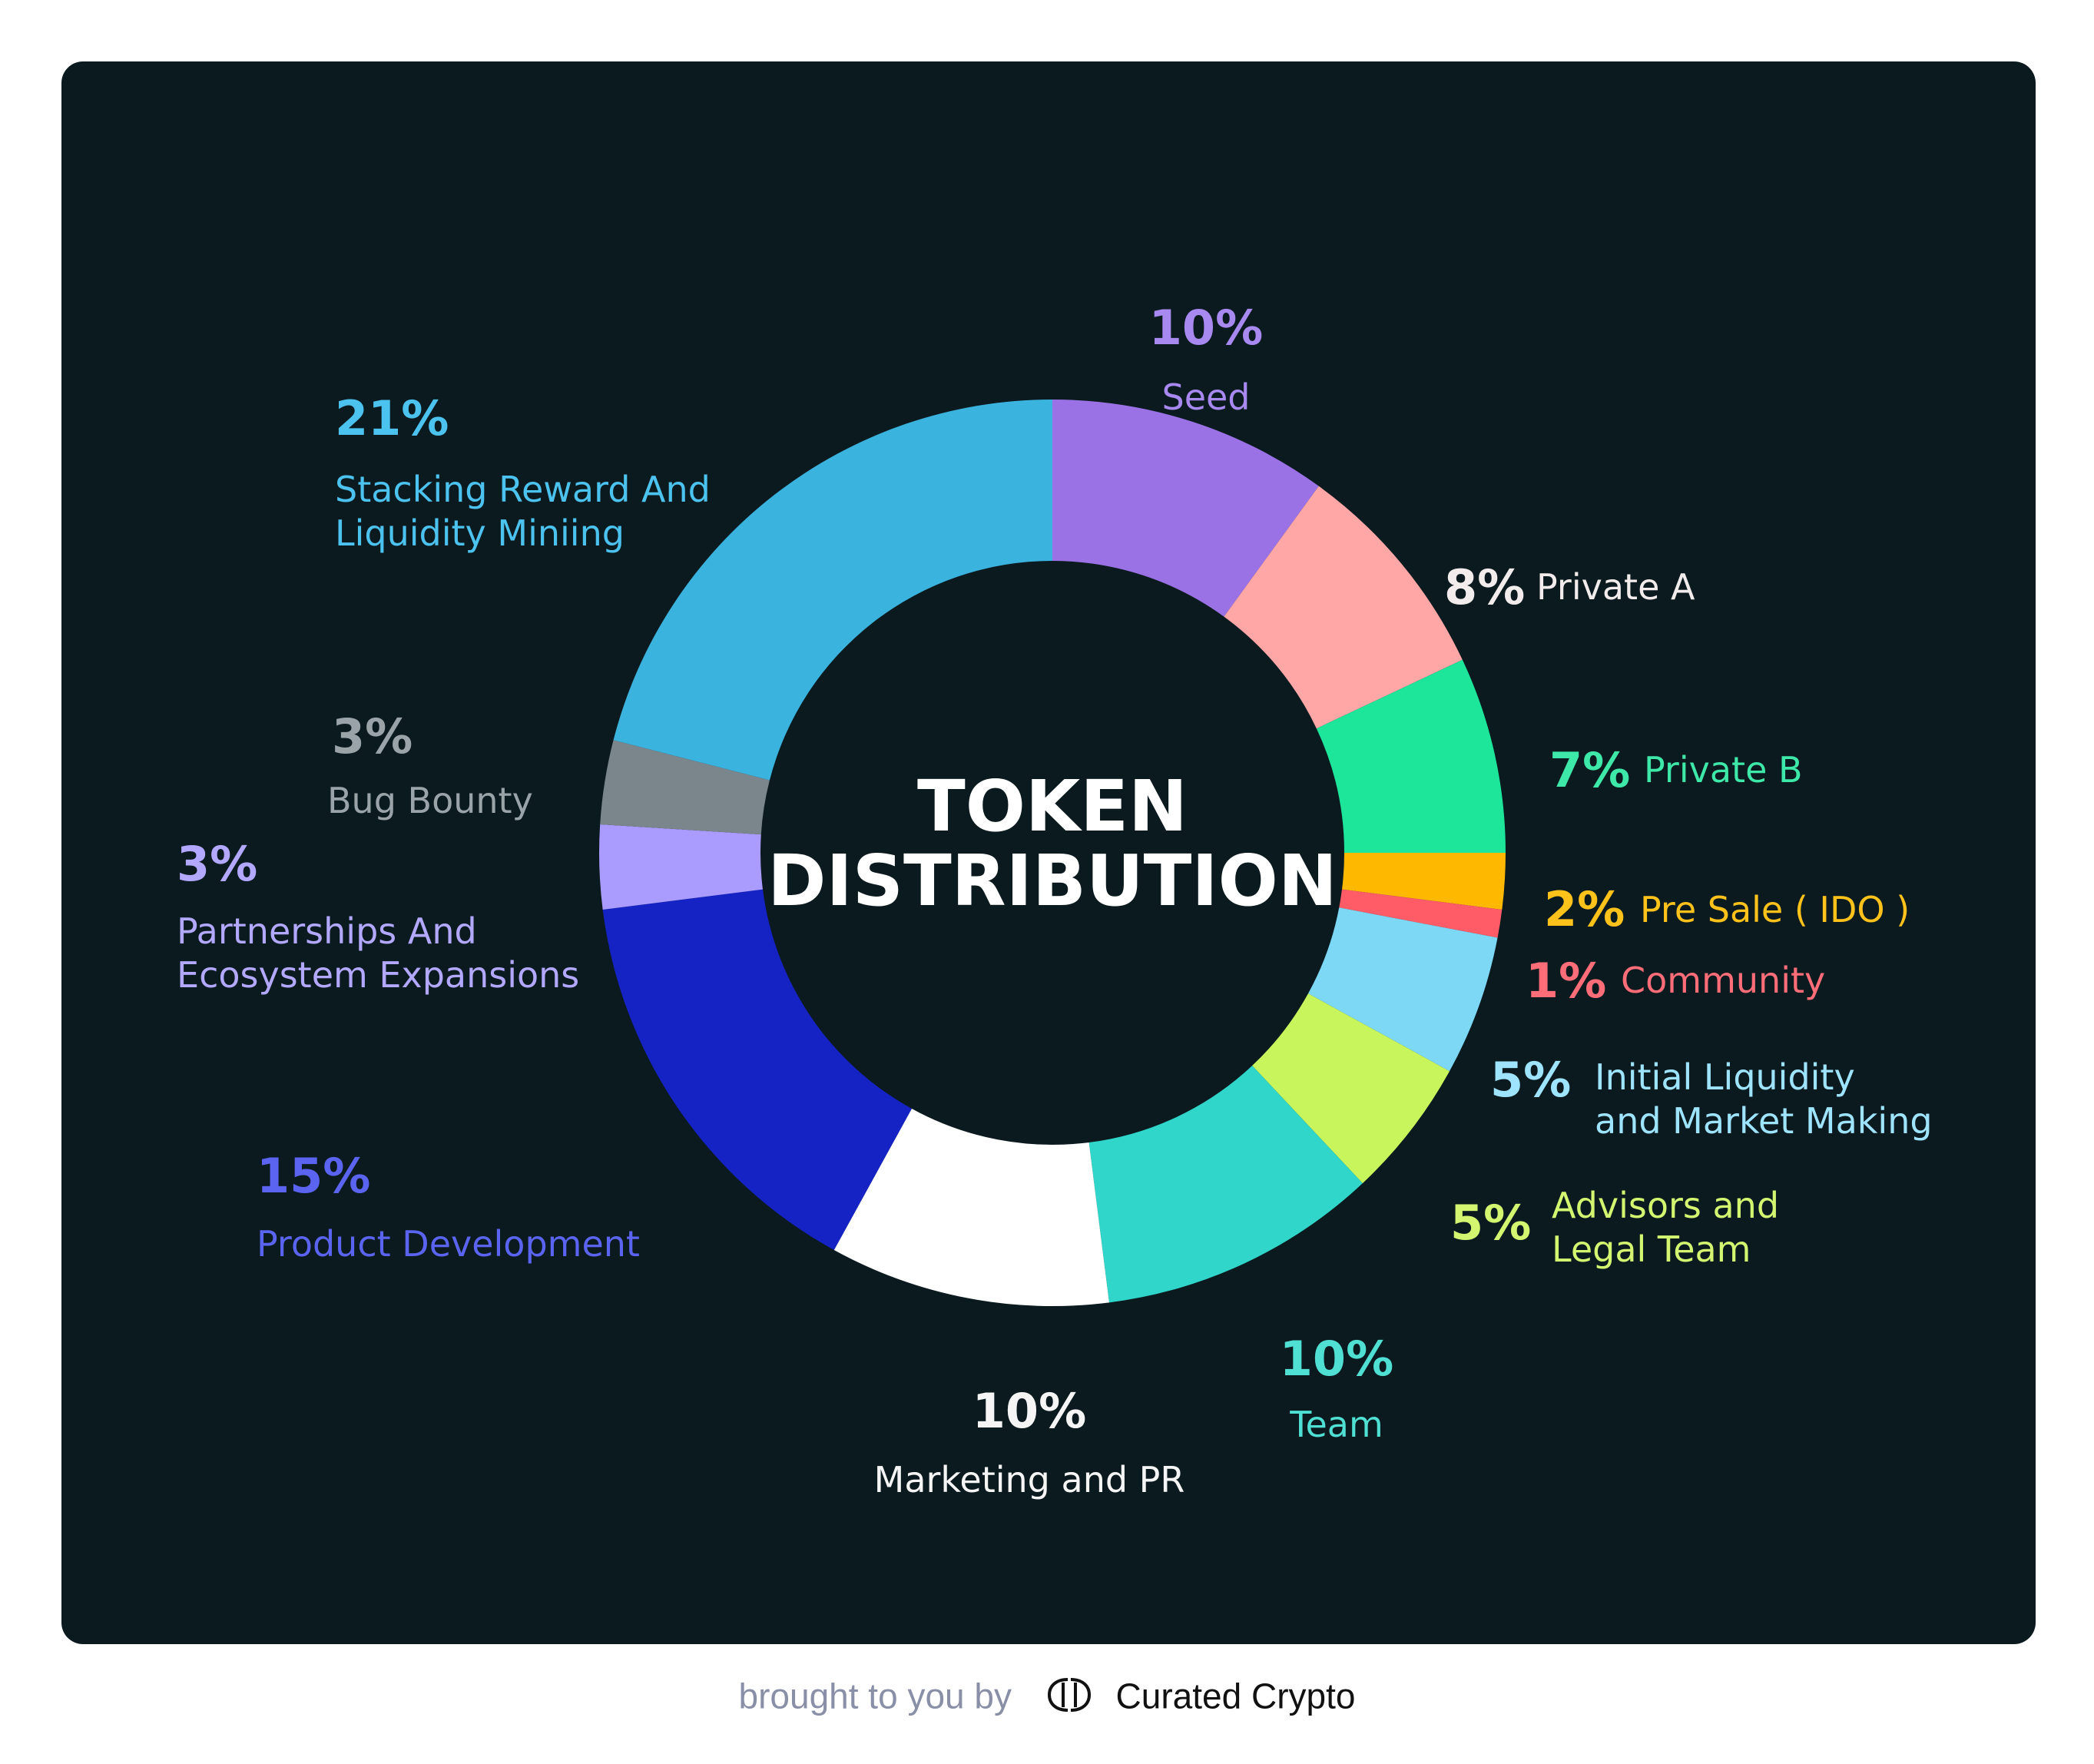 This screenshot has height=1764, width=2094. What do you see at coordinates (1206, 397) in the screenshot?
I see `name-label-seed: Seed` at bounding box center [1206, 397].